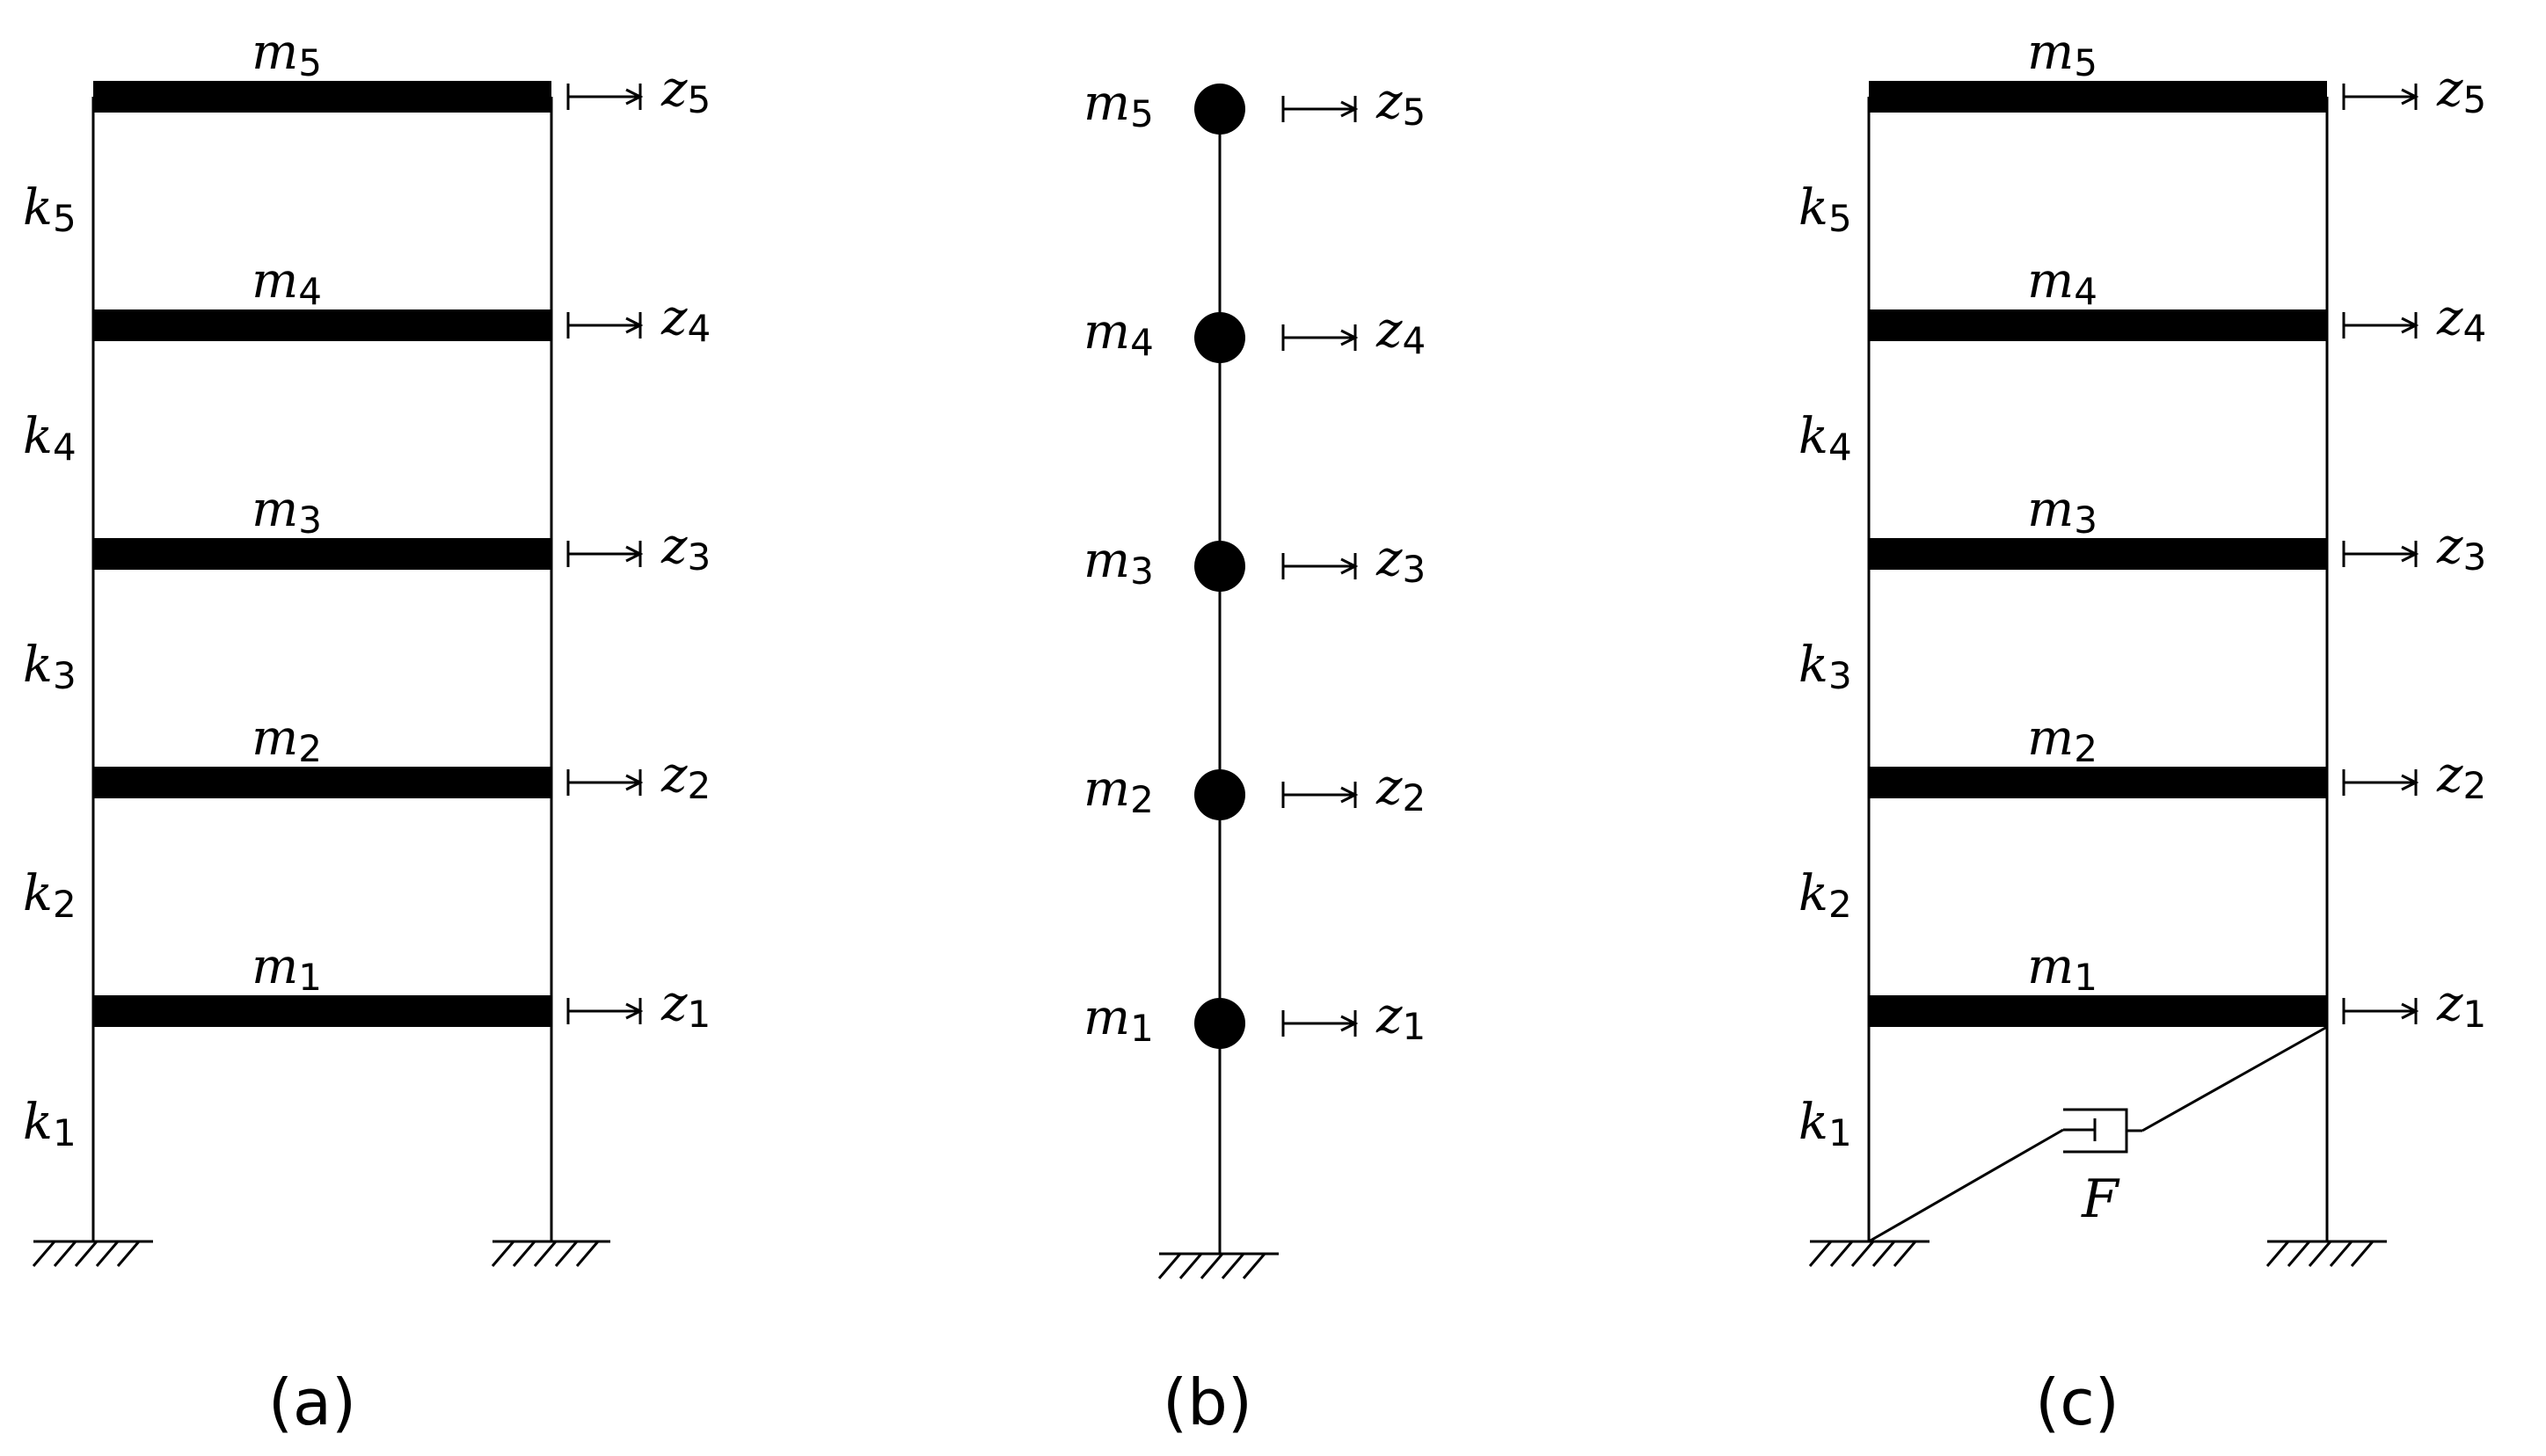 Image resolution: width=2546 pixels, height=1456 pixels. Describe the element at coordinates (1254, 756) in the screenshot. I see `panel-b: m5 m4 m3 m2 m1 z5 z4 z3 z2 z1 (b)` at that location.